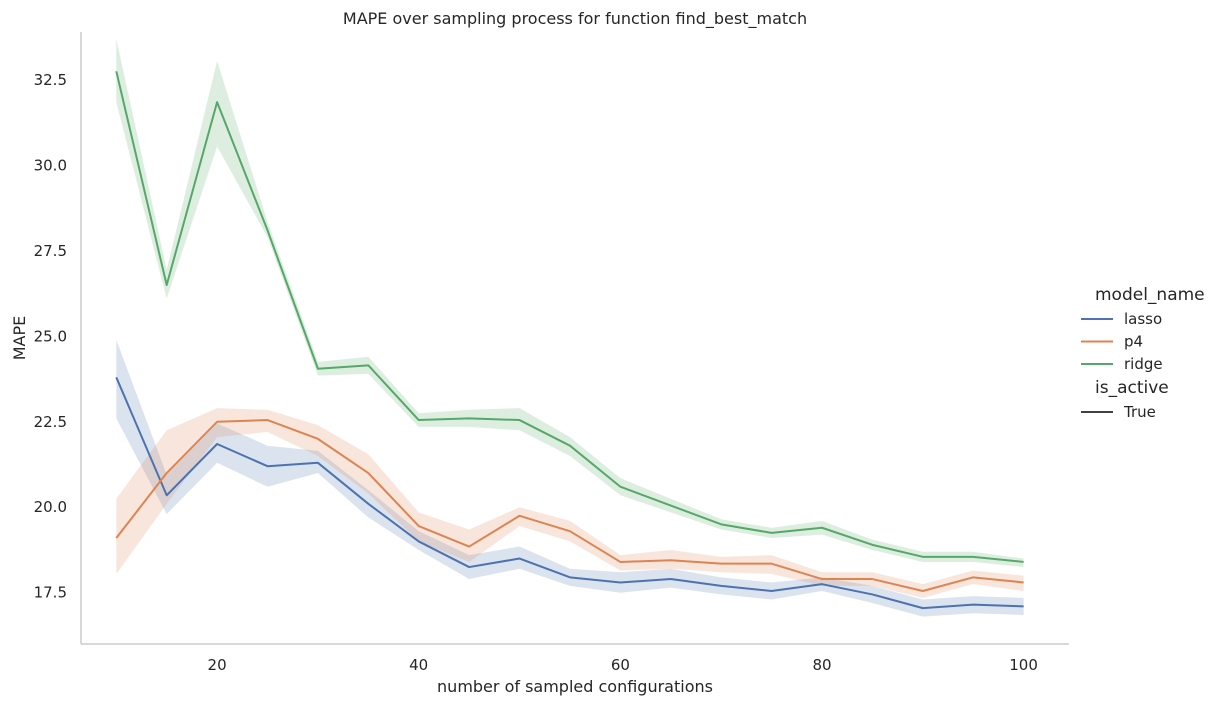 The width and height of the screenshot is (1215, 706). I want to click on legend-hue-entries: lasso p4 ridge, so click(1122, 341).